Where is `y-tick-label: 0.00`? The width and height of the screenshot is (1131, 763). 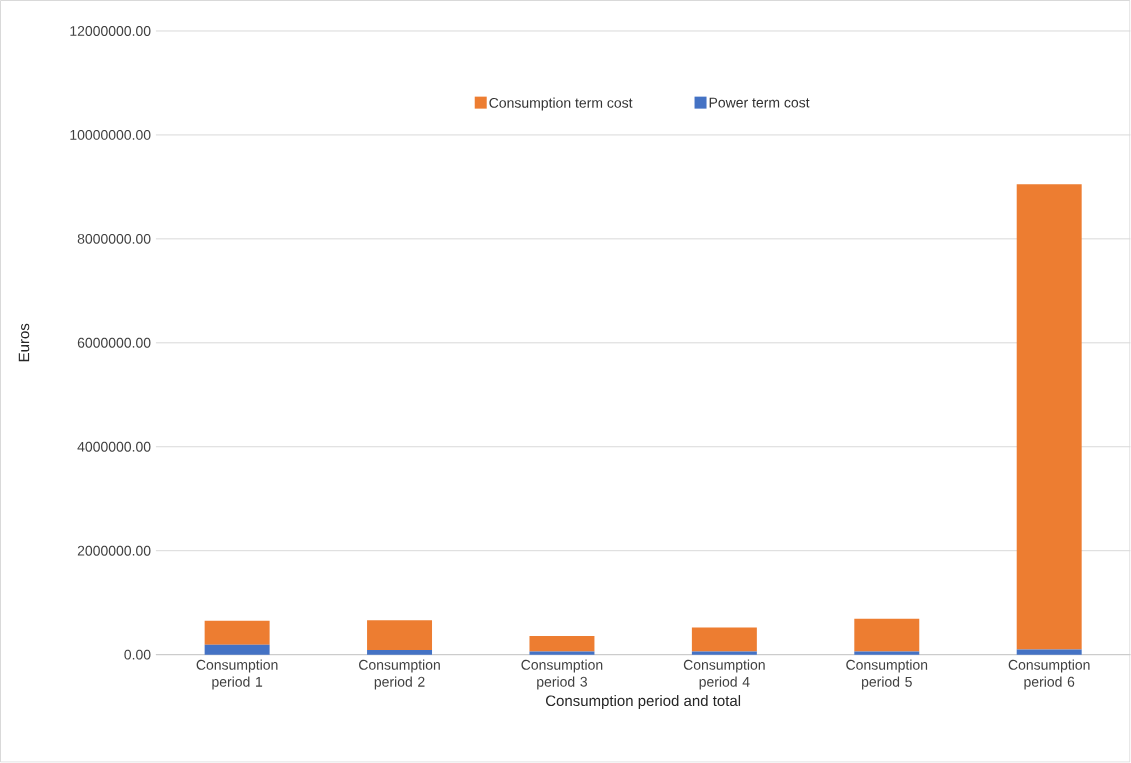 y-tick-label: 0.00 is located at coordinates (137, 654).